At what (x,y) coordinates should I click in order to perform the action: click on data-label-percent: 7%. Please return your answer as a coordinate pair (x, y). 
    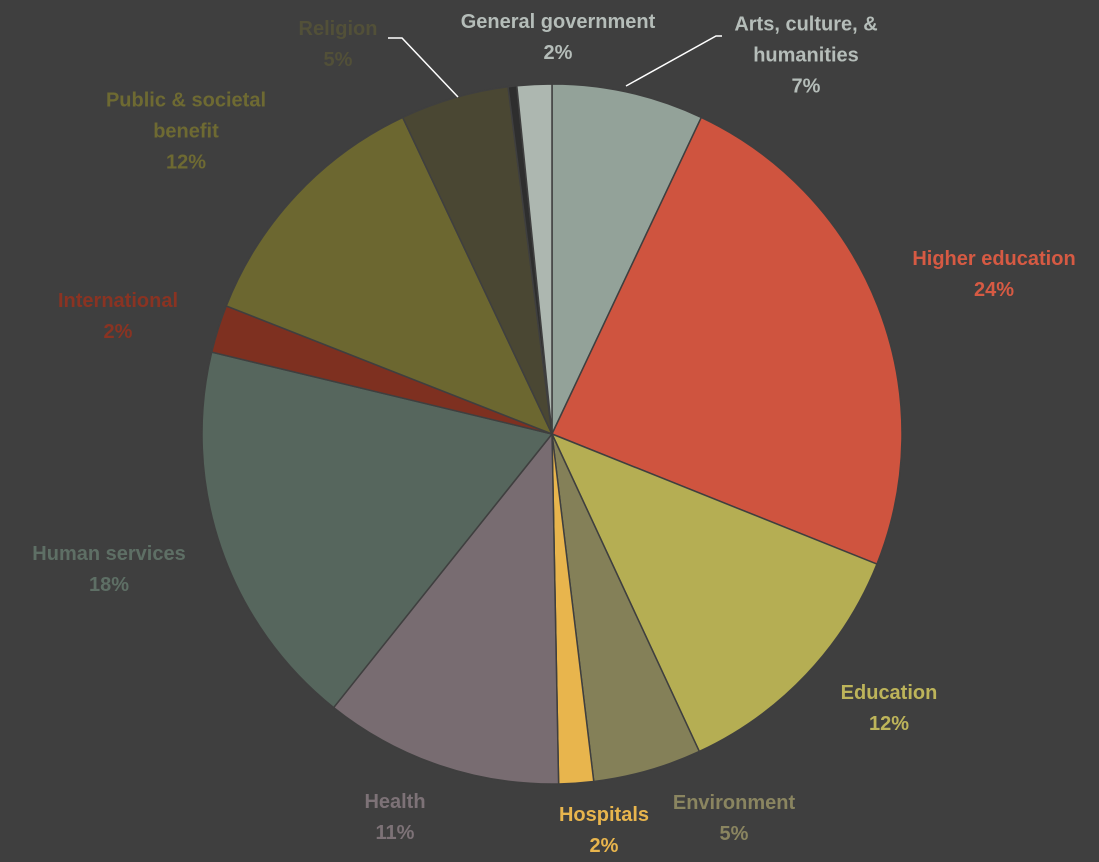
    Looking at the image, I should click on (806, 86).